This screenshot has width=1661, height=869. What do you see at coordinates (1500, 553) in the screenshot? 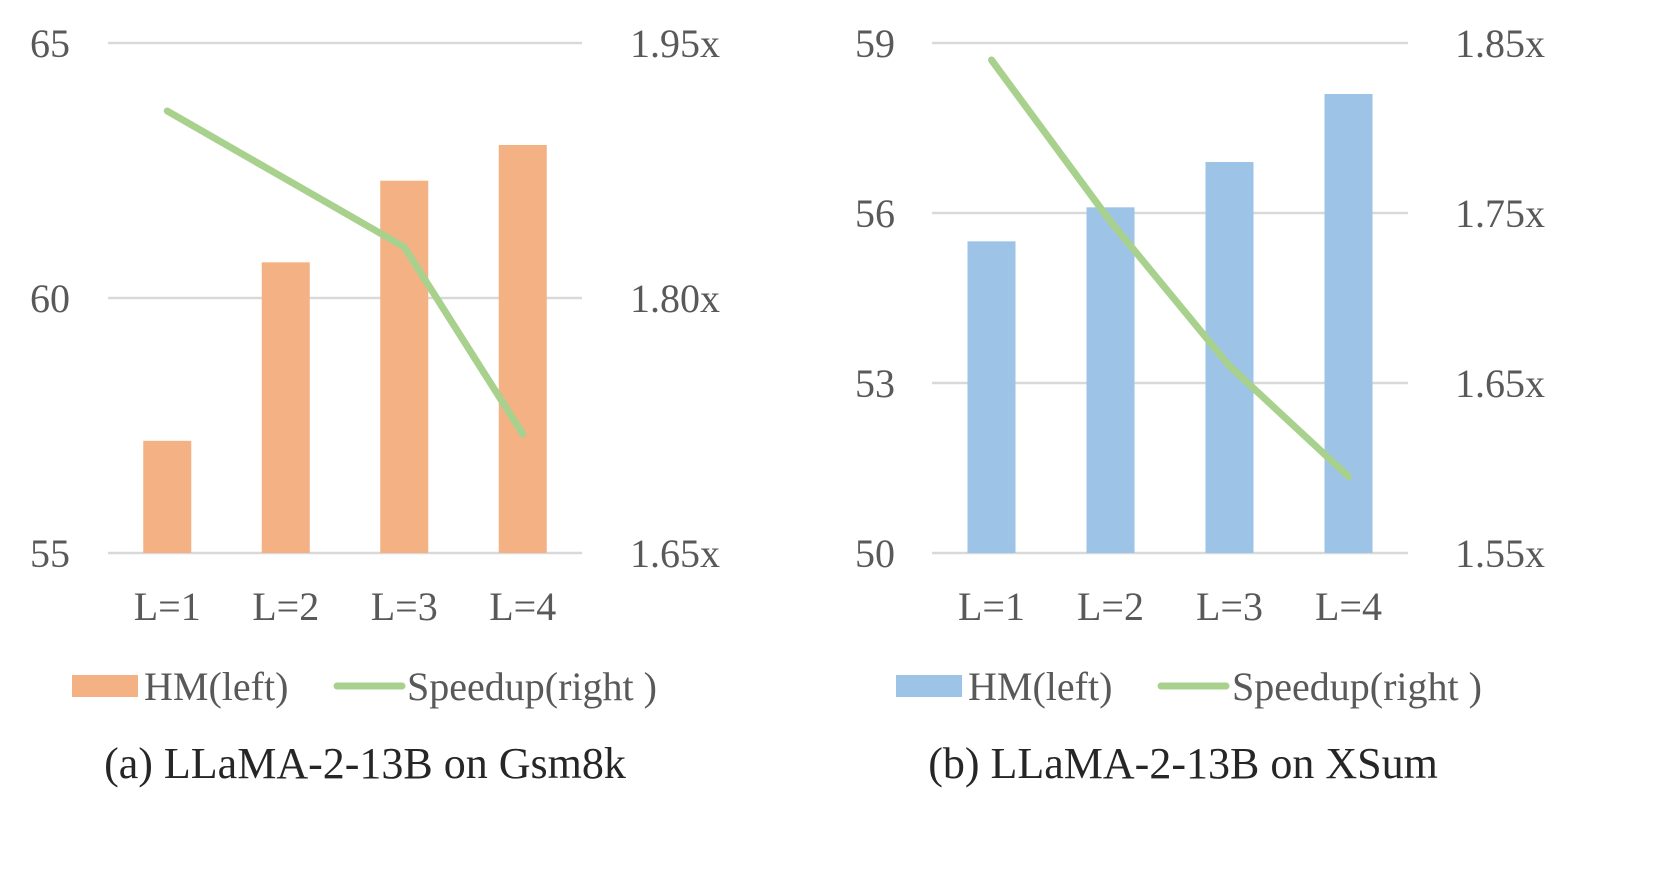
I see `right-axis-tick-label: 1.55x` at bounding box center [1500, 553].